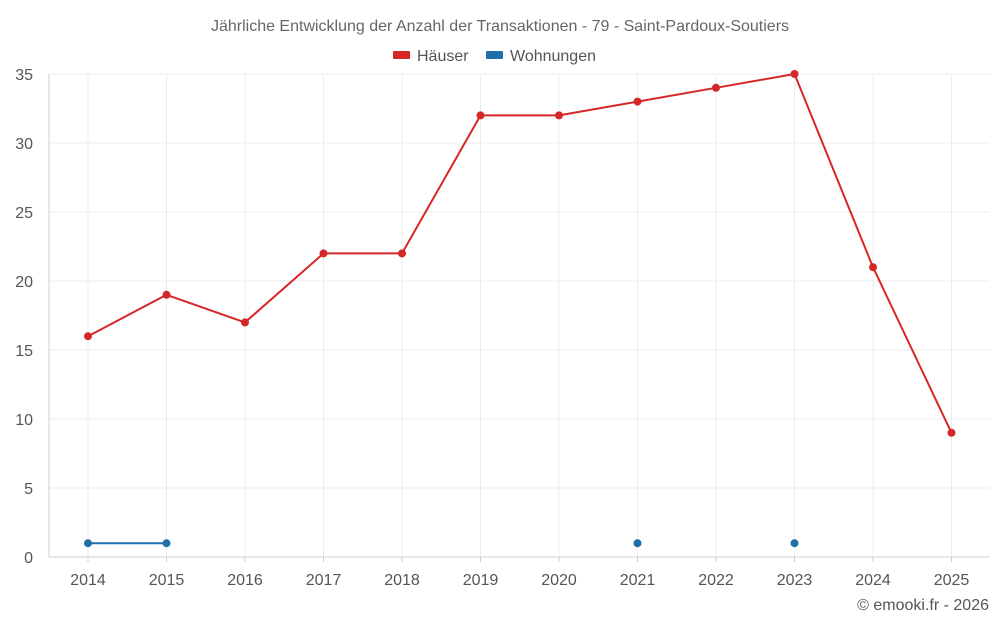 The width and height of the screenshot is (1000, 625). I want to click on y-tick-label: 10, so click(24, 420).